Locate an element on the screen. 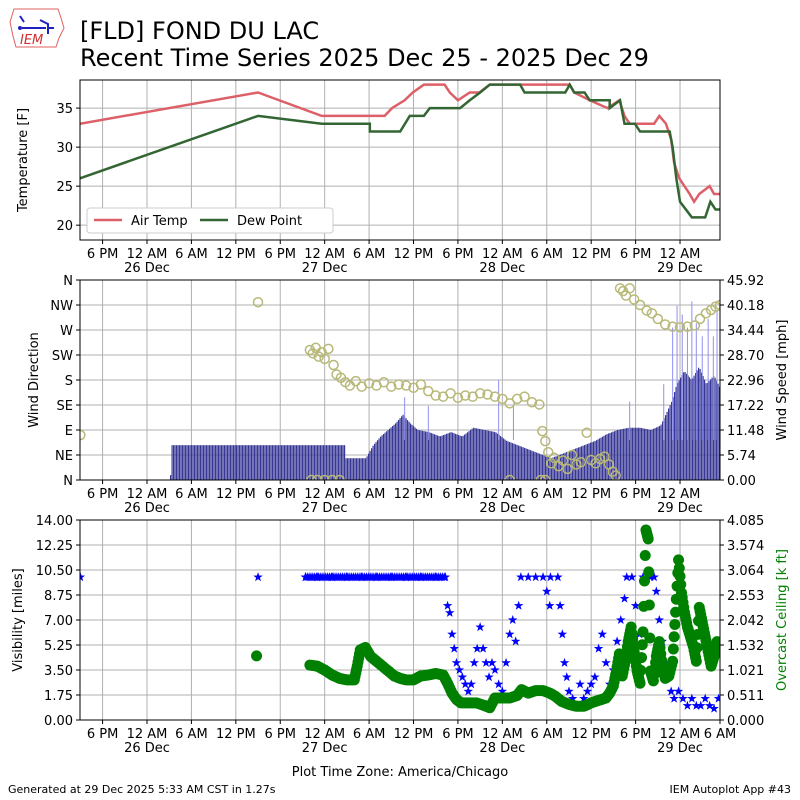 The height and width of the screenshot is (800, 800). x-tick-date: 28 Dec is located at coordinates (502, 508).